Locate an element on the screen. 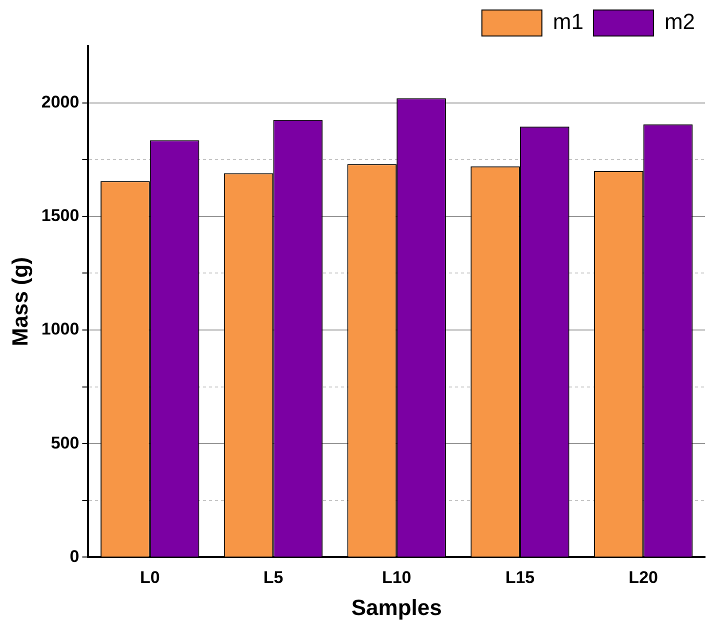 Image resolution: width=707 pixels, height=630 pixels. y-tick-label: 2000 is located at coordinates (60, 102).